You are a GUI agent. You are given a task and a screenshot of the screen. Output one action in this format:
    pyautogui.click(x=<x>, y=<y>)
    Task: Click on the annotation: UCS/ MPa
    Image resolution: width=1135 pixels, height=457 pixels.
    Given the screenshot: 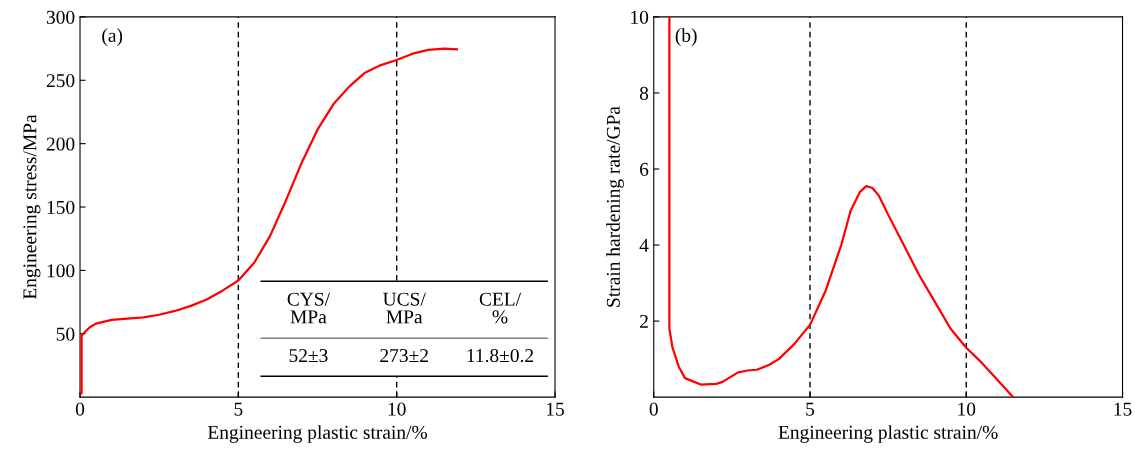 What is the action you would take?
    pyautogui.click(x=404, y=308)
    